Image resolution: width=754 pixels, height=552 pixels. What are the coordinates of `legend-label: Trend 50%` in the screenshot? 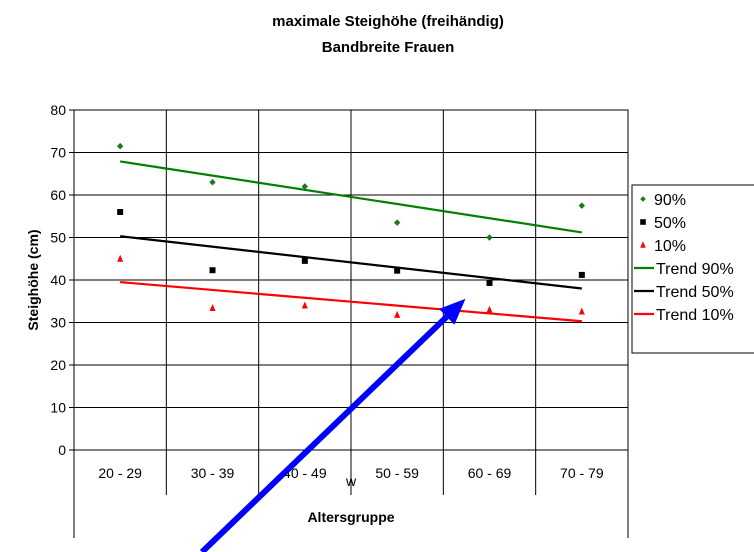 It's located at (695, 292).